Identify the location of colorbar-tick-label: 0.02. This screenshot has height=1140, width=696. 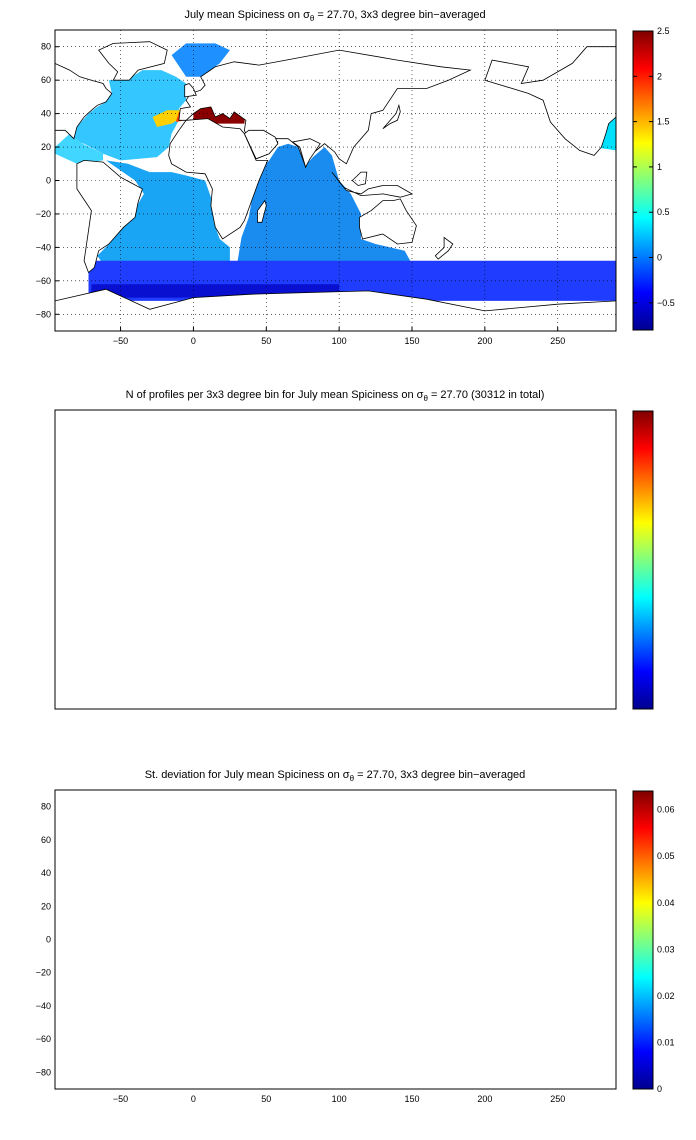
(666, 996).